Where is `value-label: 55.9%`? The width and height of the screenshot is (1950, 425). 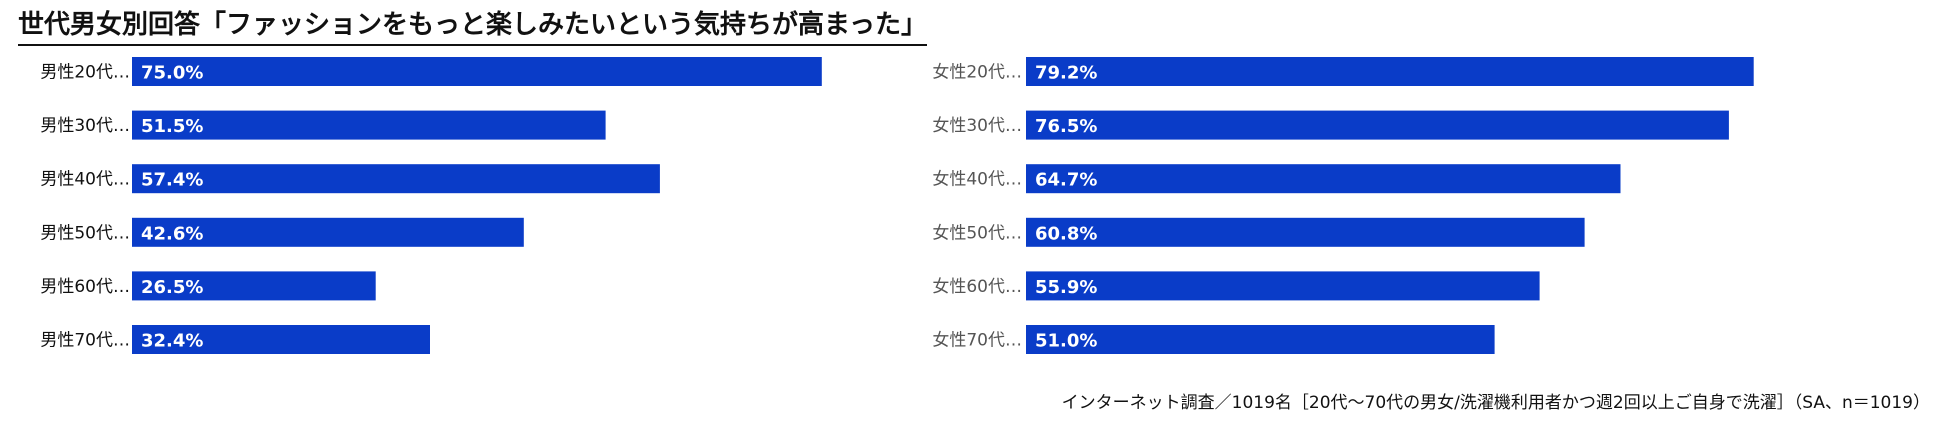
value-label: 55.9% is located at coordinates (1066, 287).